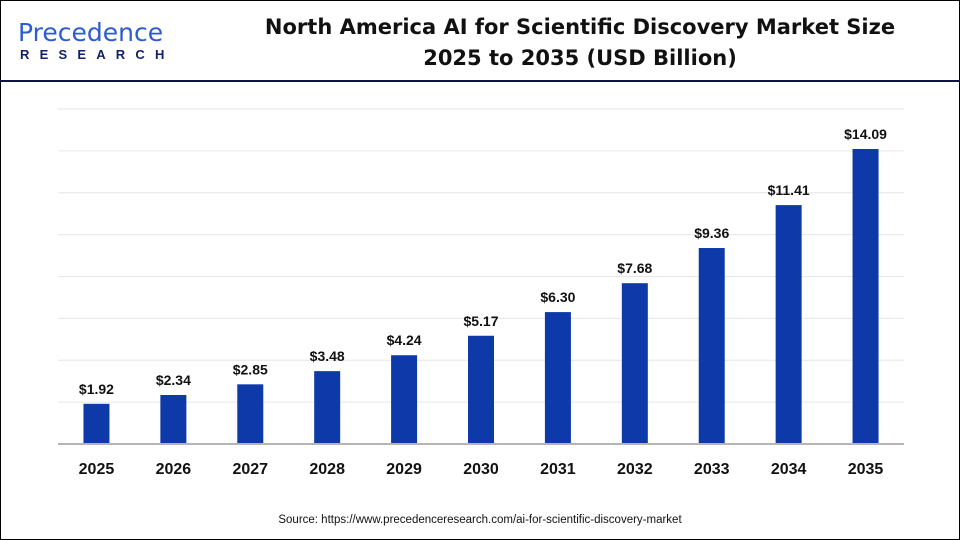  Describe the element at coordinates (173, 419) in the screenshot. I see `bar-2026` at that location.